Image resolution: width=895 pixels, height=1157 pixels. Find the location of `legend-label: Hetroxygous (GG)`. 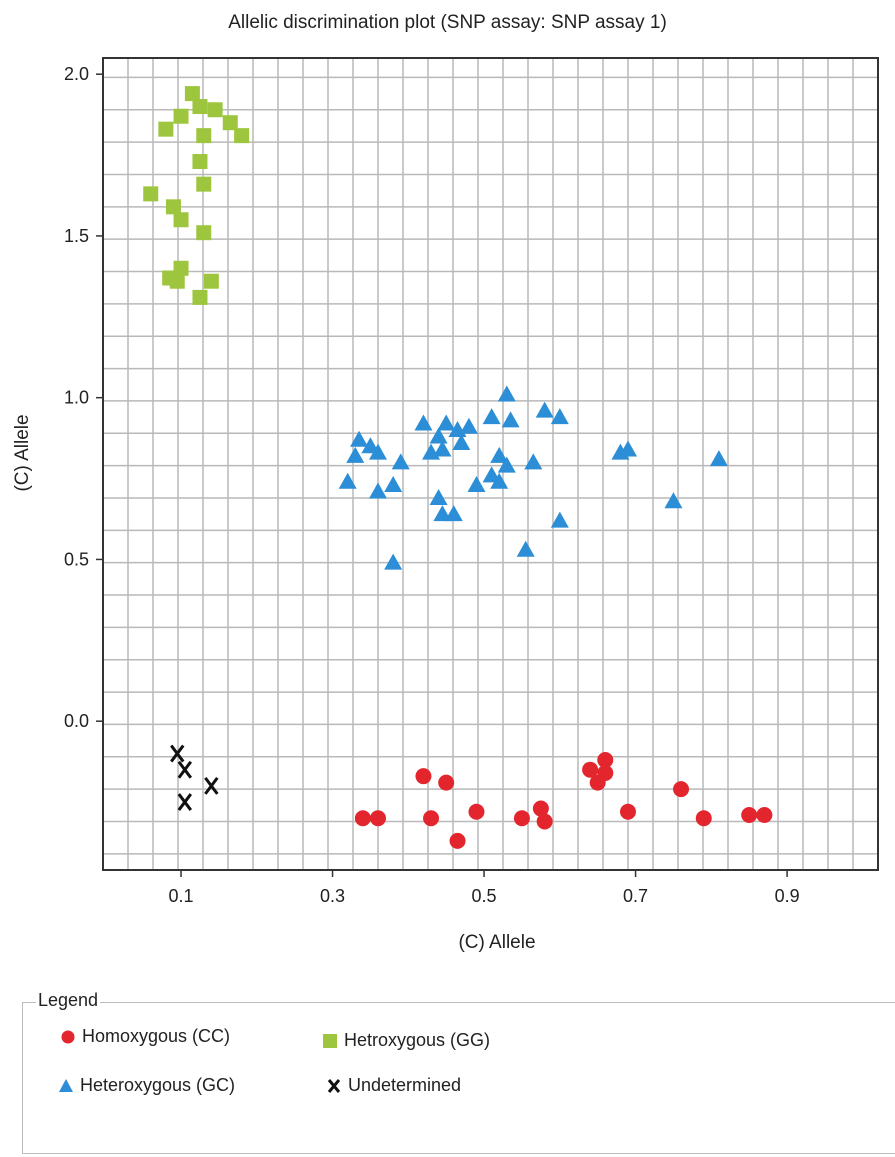

legend-label: Hetroxygous (GG) is located at coordinates (417, 1040).